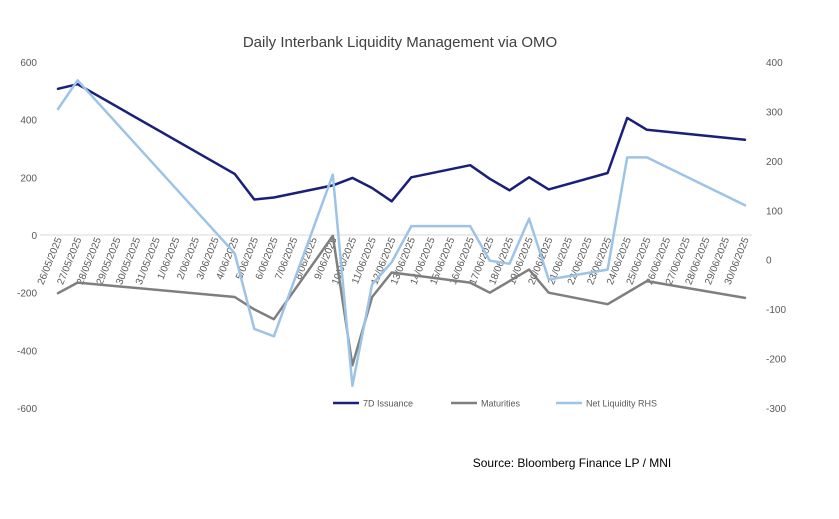  Describe the element at coordinates (621, 404) in the screenshot. I see `legend-label-net-liquidity-rhs: Net Liquidity RHS` at that location.